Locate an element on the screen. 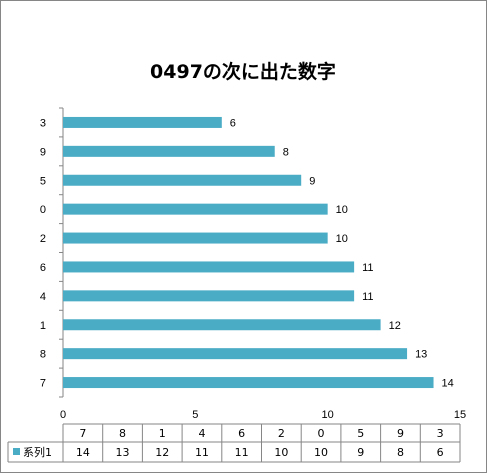 The height and width of the screenshot is (473, 487). value-tick-label: 0 is located at coordinates (63, 415).